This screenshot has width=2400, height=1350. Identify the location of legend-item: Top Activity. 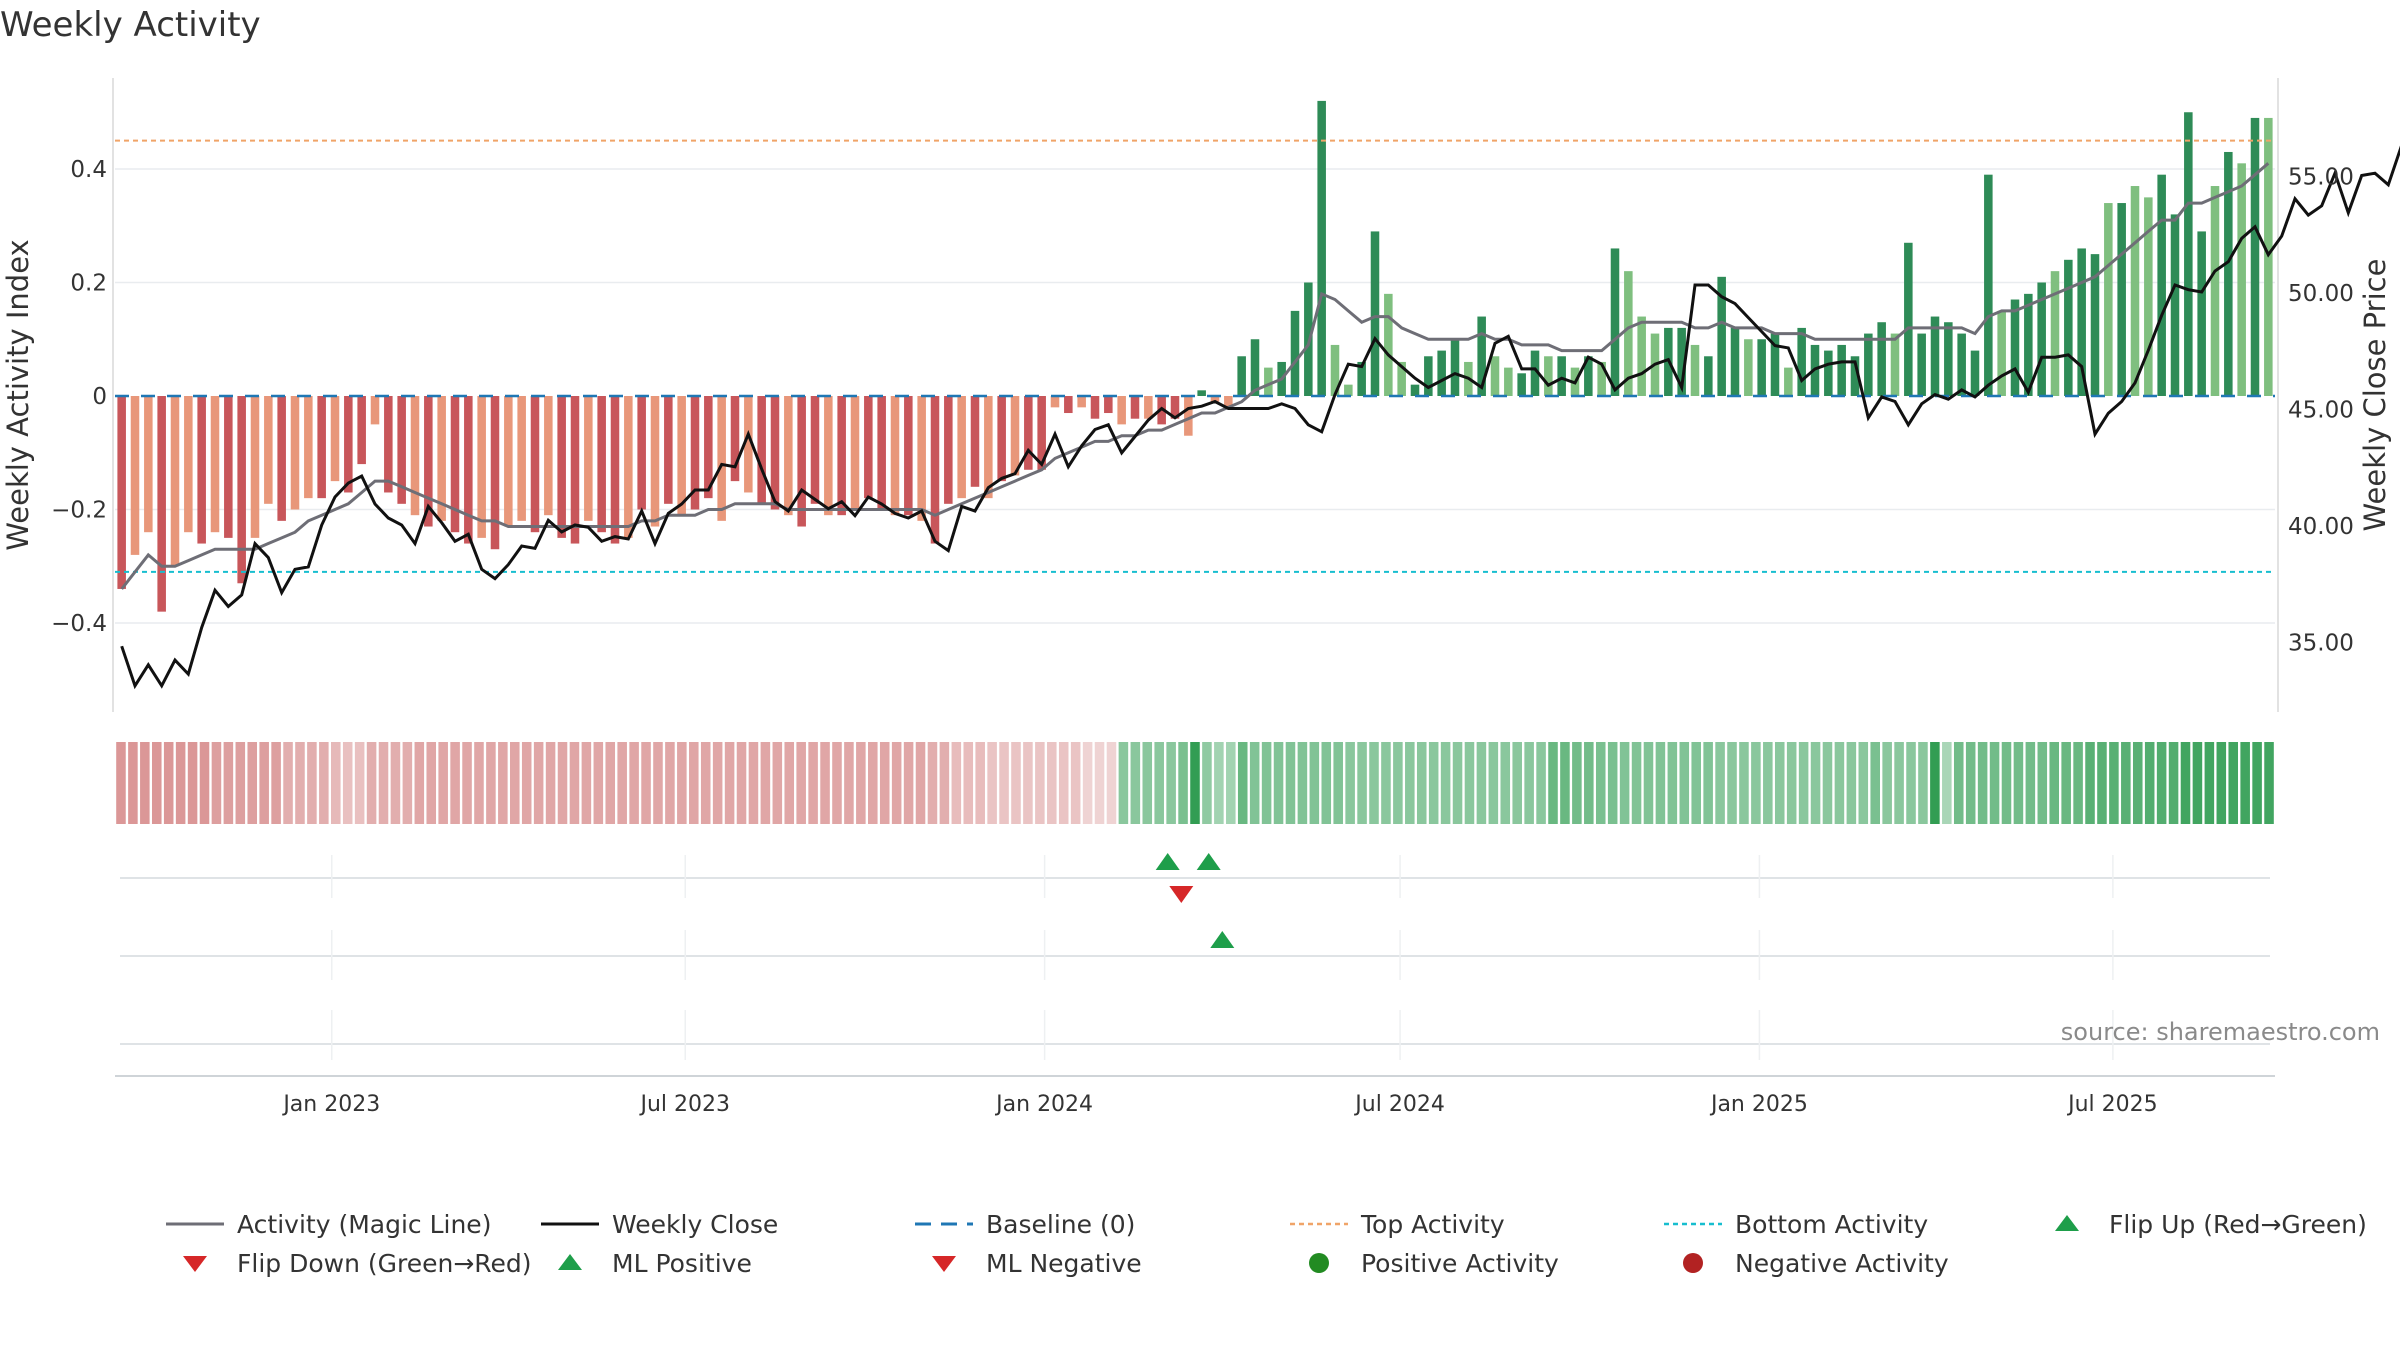
(1397, 1224).